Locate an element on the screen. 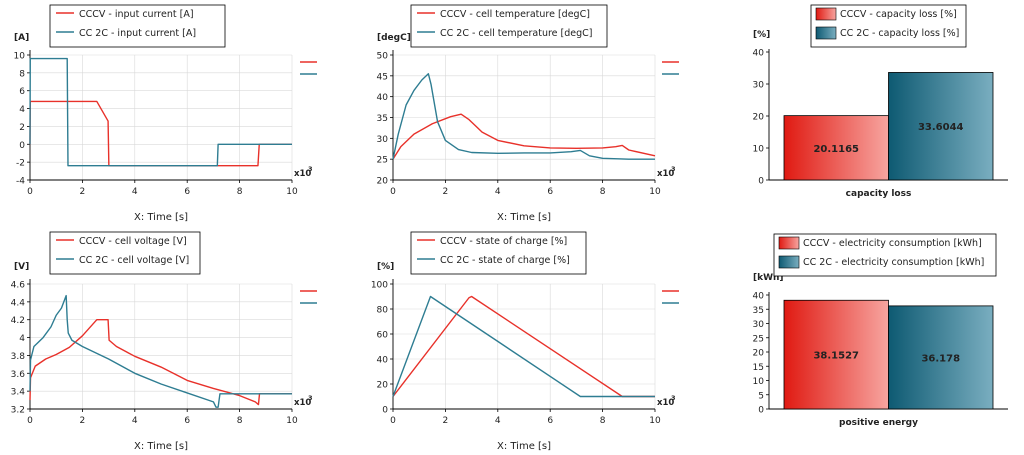  y-tick-label: 5 is located at coordinates (761, 396).